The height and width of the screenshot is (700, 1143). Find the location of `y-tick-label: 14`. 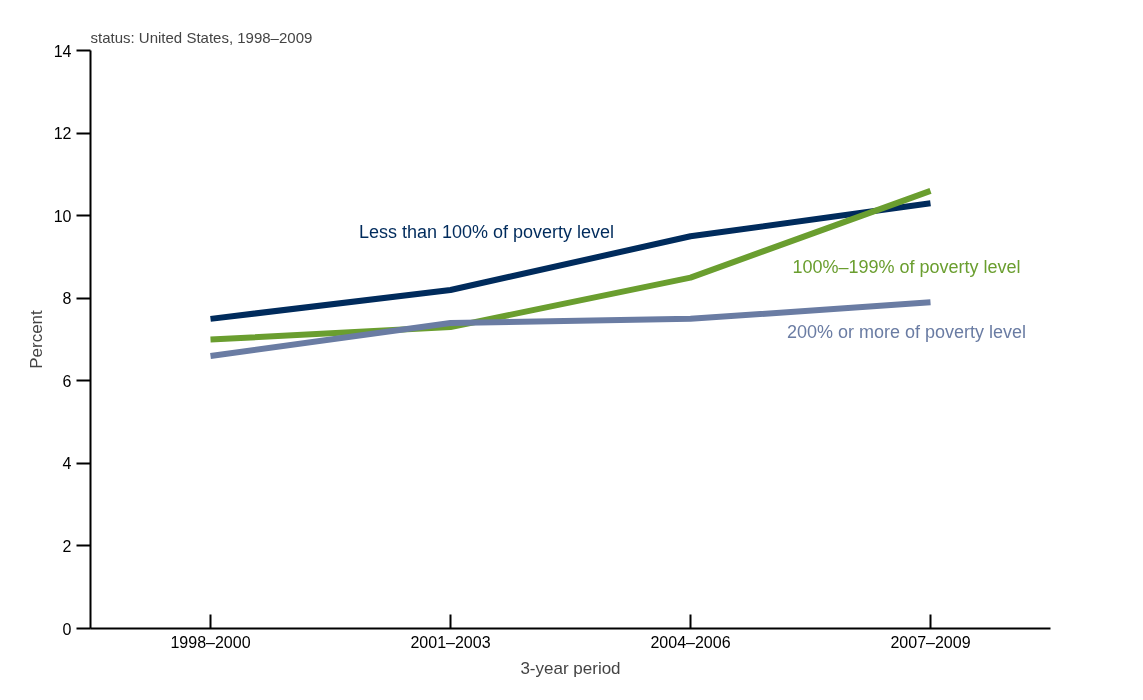

y-tick-label: 14 is located at coordinates (62, 51).